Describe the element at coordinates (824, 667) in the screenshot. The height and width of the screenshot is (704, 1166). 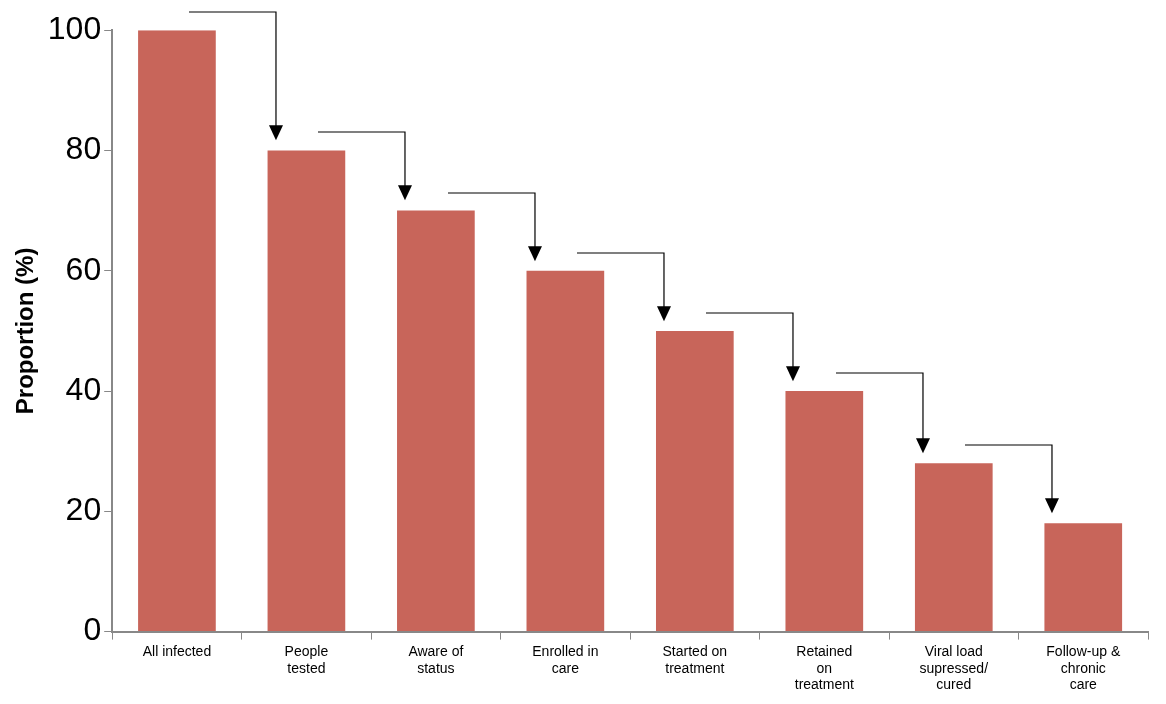
I see `x-tick-label: Retained on treatment` at that location.